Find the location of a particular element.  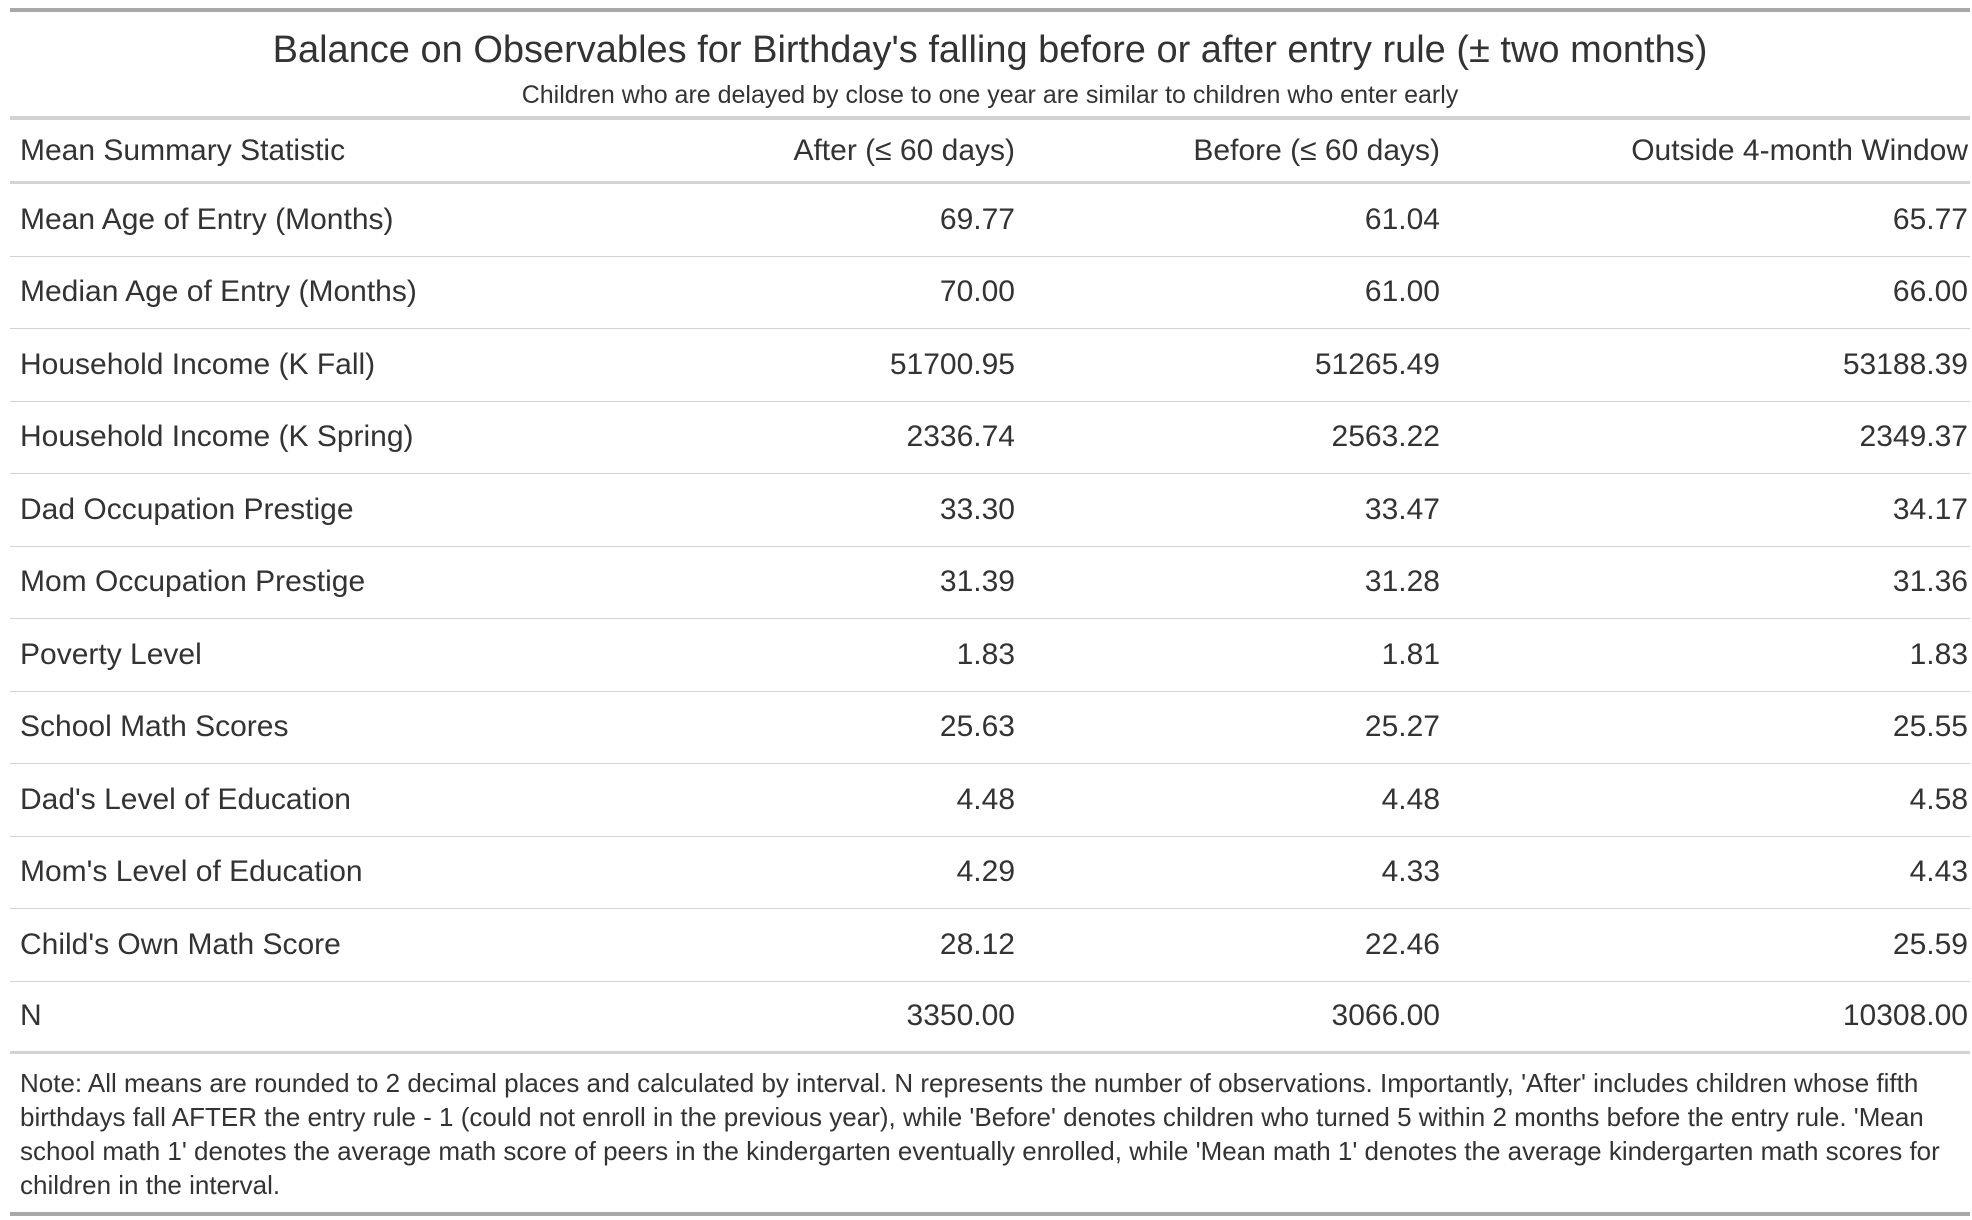

table-row: Child's Own Math Score 28.12 22.46 25.59 is located at coordinates (990, 945).